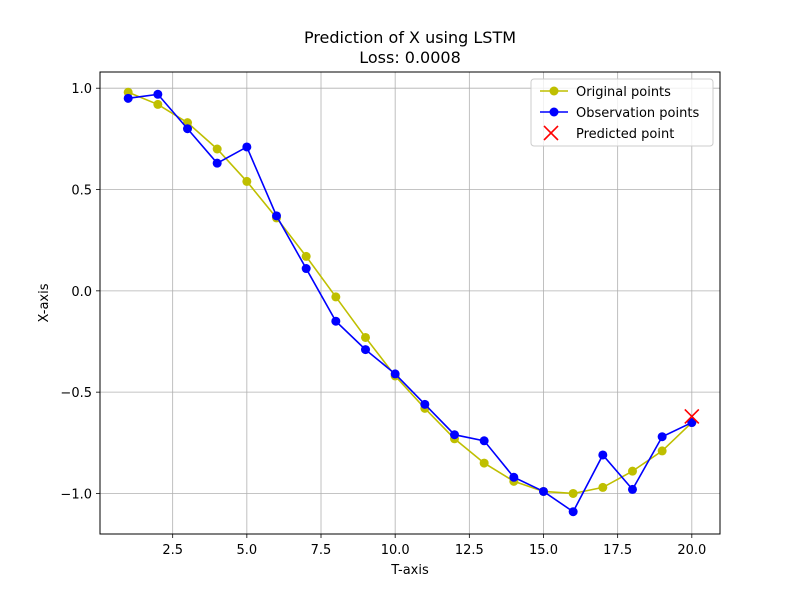  What do you see at coordinates (172, 550) in the screenshot?
I see `x-tick-label: 2.5` at bounding box center [172, 550].